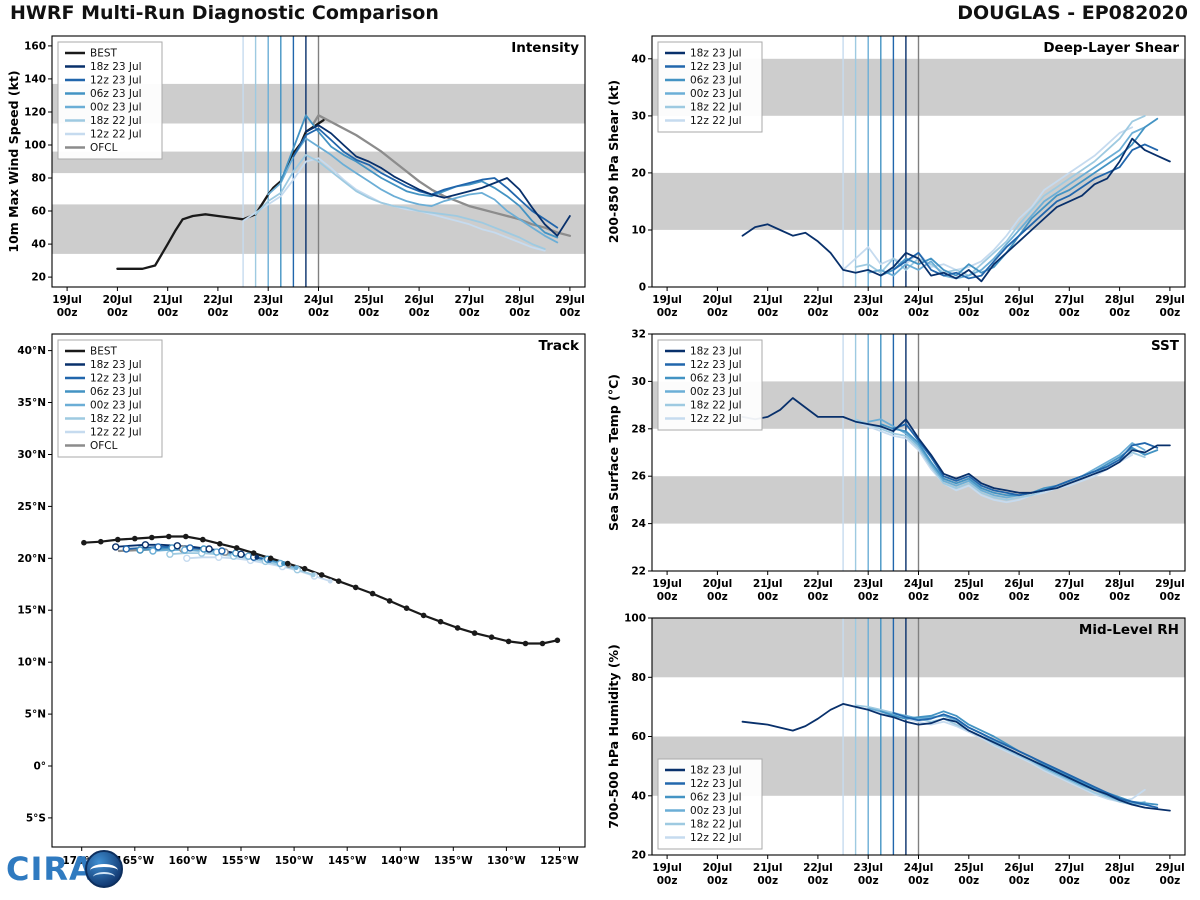  What do you see at coordinates (188, 861) in the screenshot?
I see `svg-text: 160°W` at bounding box center [188, 861].